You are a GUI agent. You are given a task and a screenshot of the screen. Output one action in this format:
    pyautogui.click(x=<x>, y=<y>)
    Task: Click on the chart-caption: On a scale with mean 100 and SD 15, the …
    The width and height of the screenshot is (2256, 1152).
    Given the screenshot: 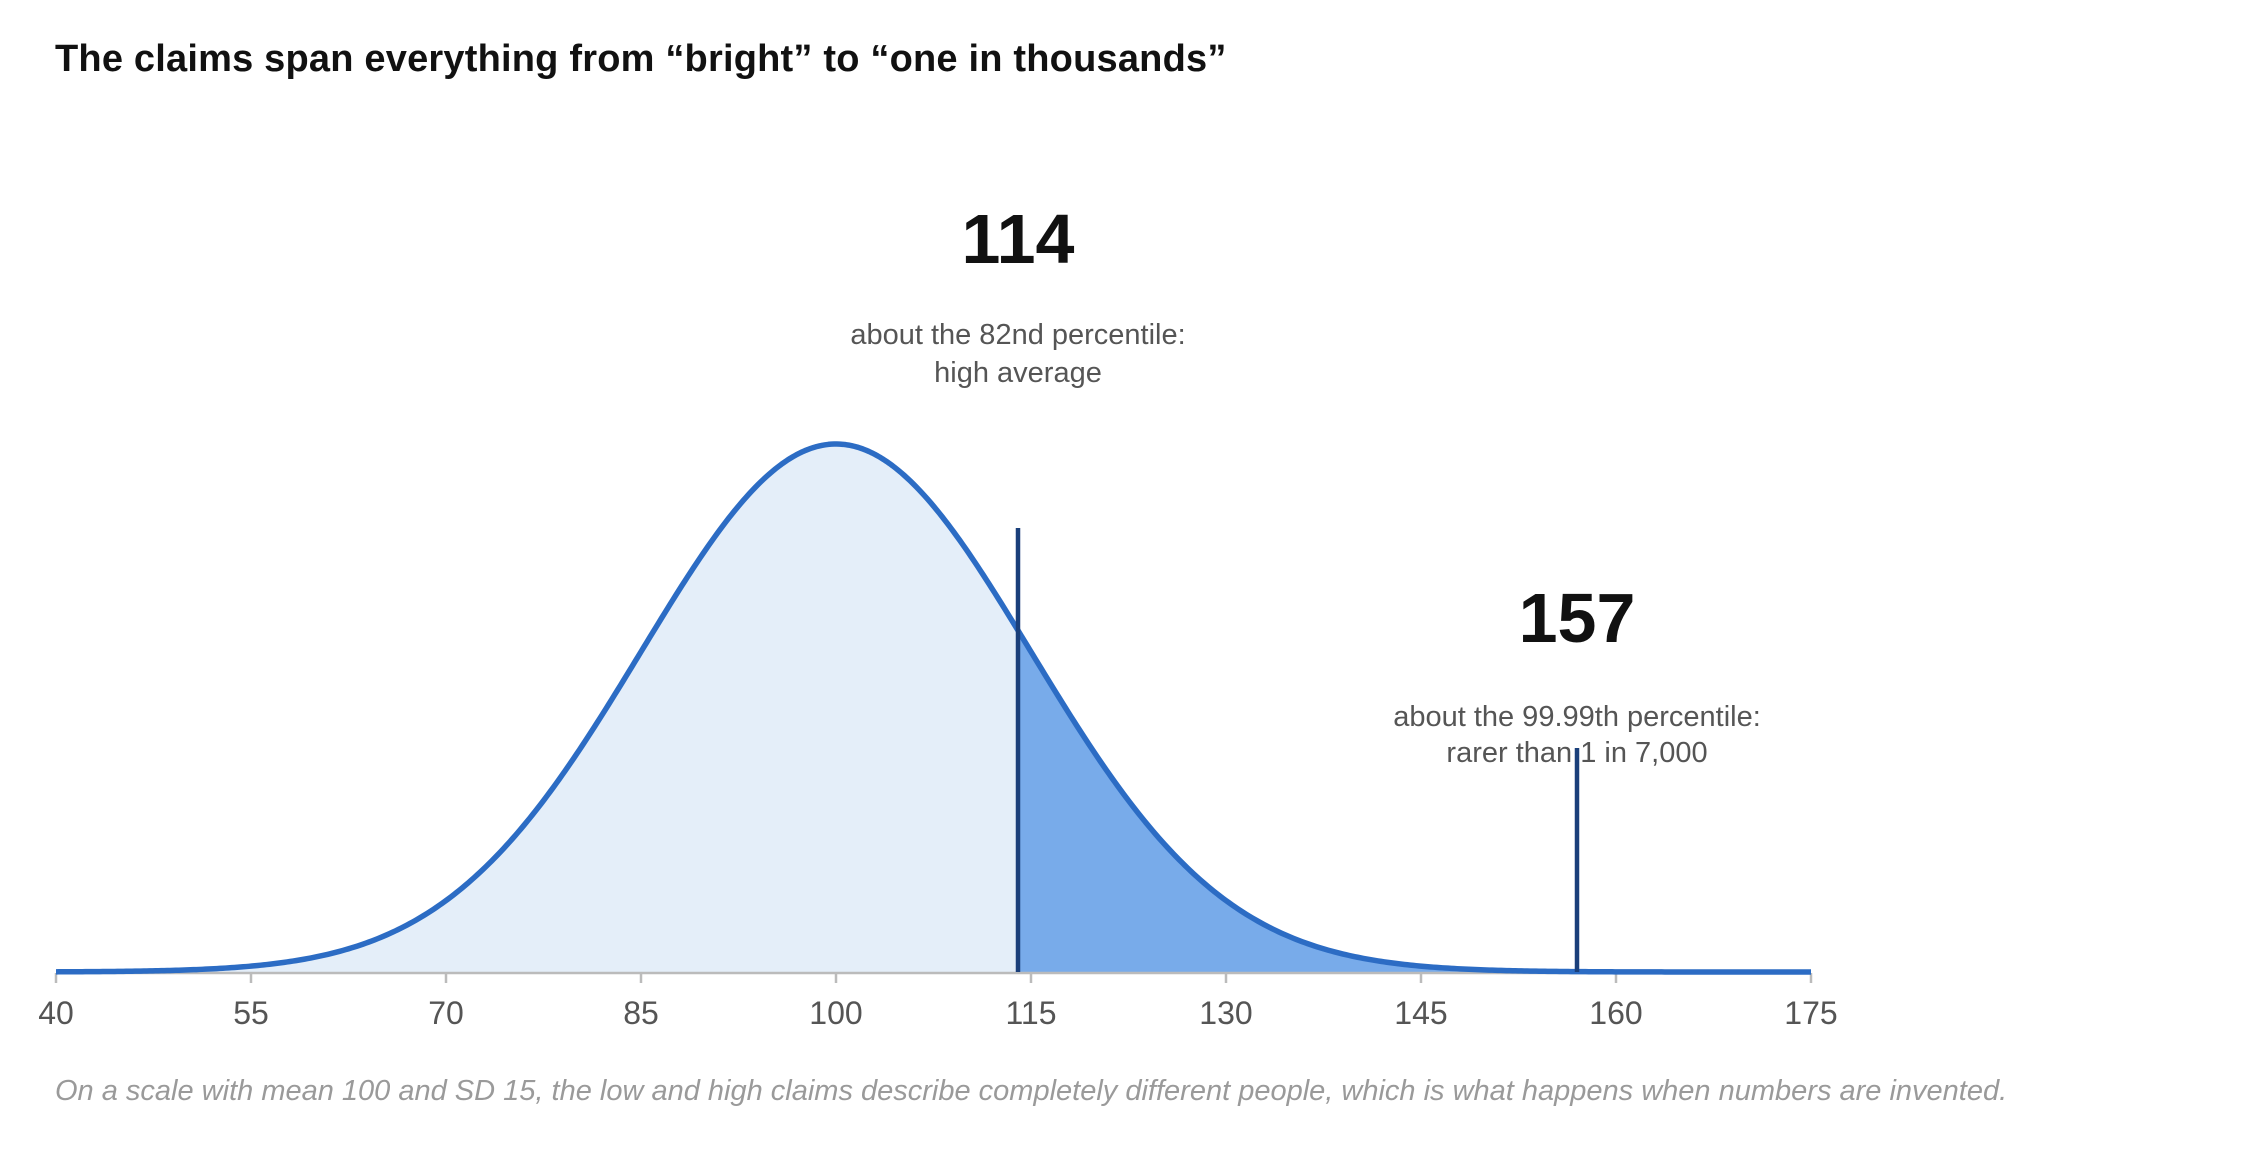 What is the action you would take?
    pyautogui.click(x=1031, y=1091)
    